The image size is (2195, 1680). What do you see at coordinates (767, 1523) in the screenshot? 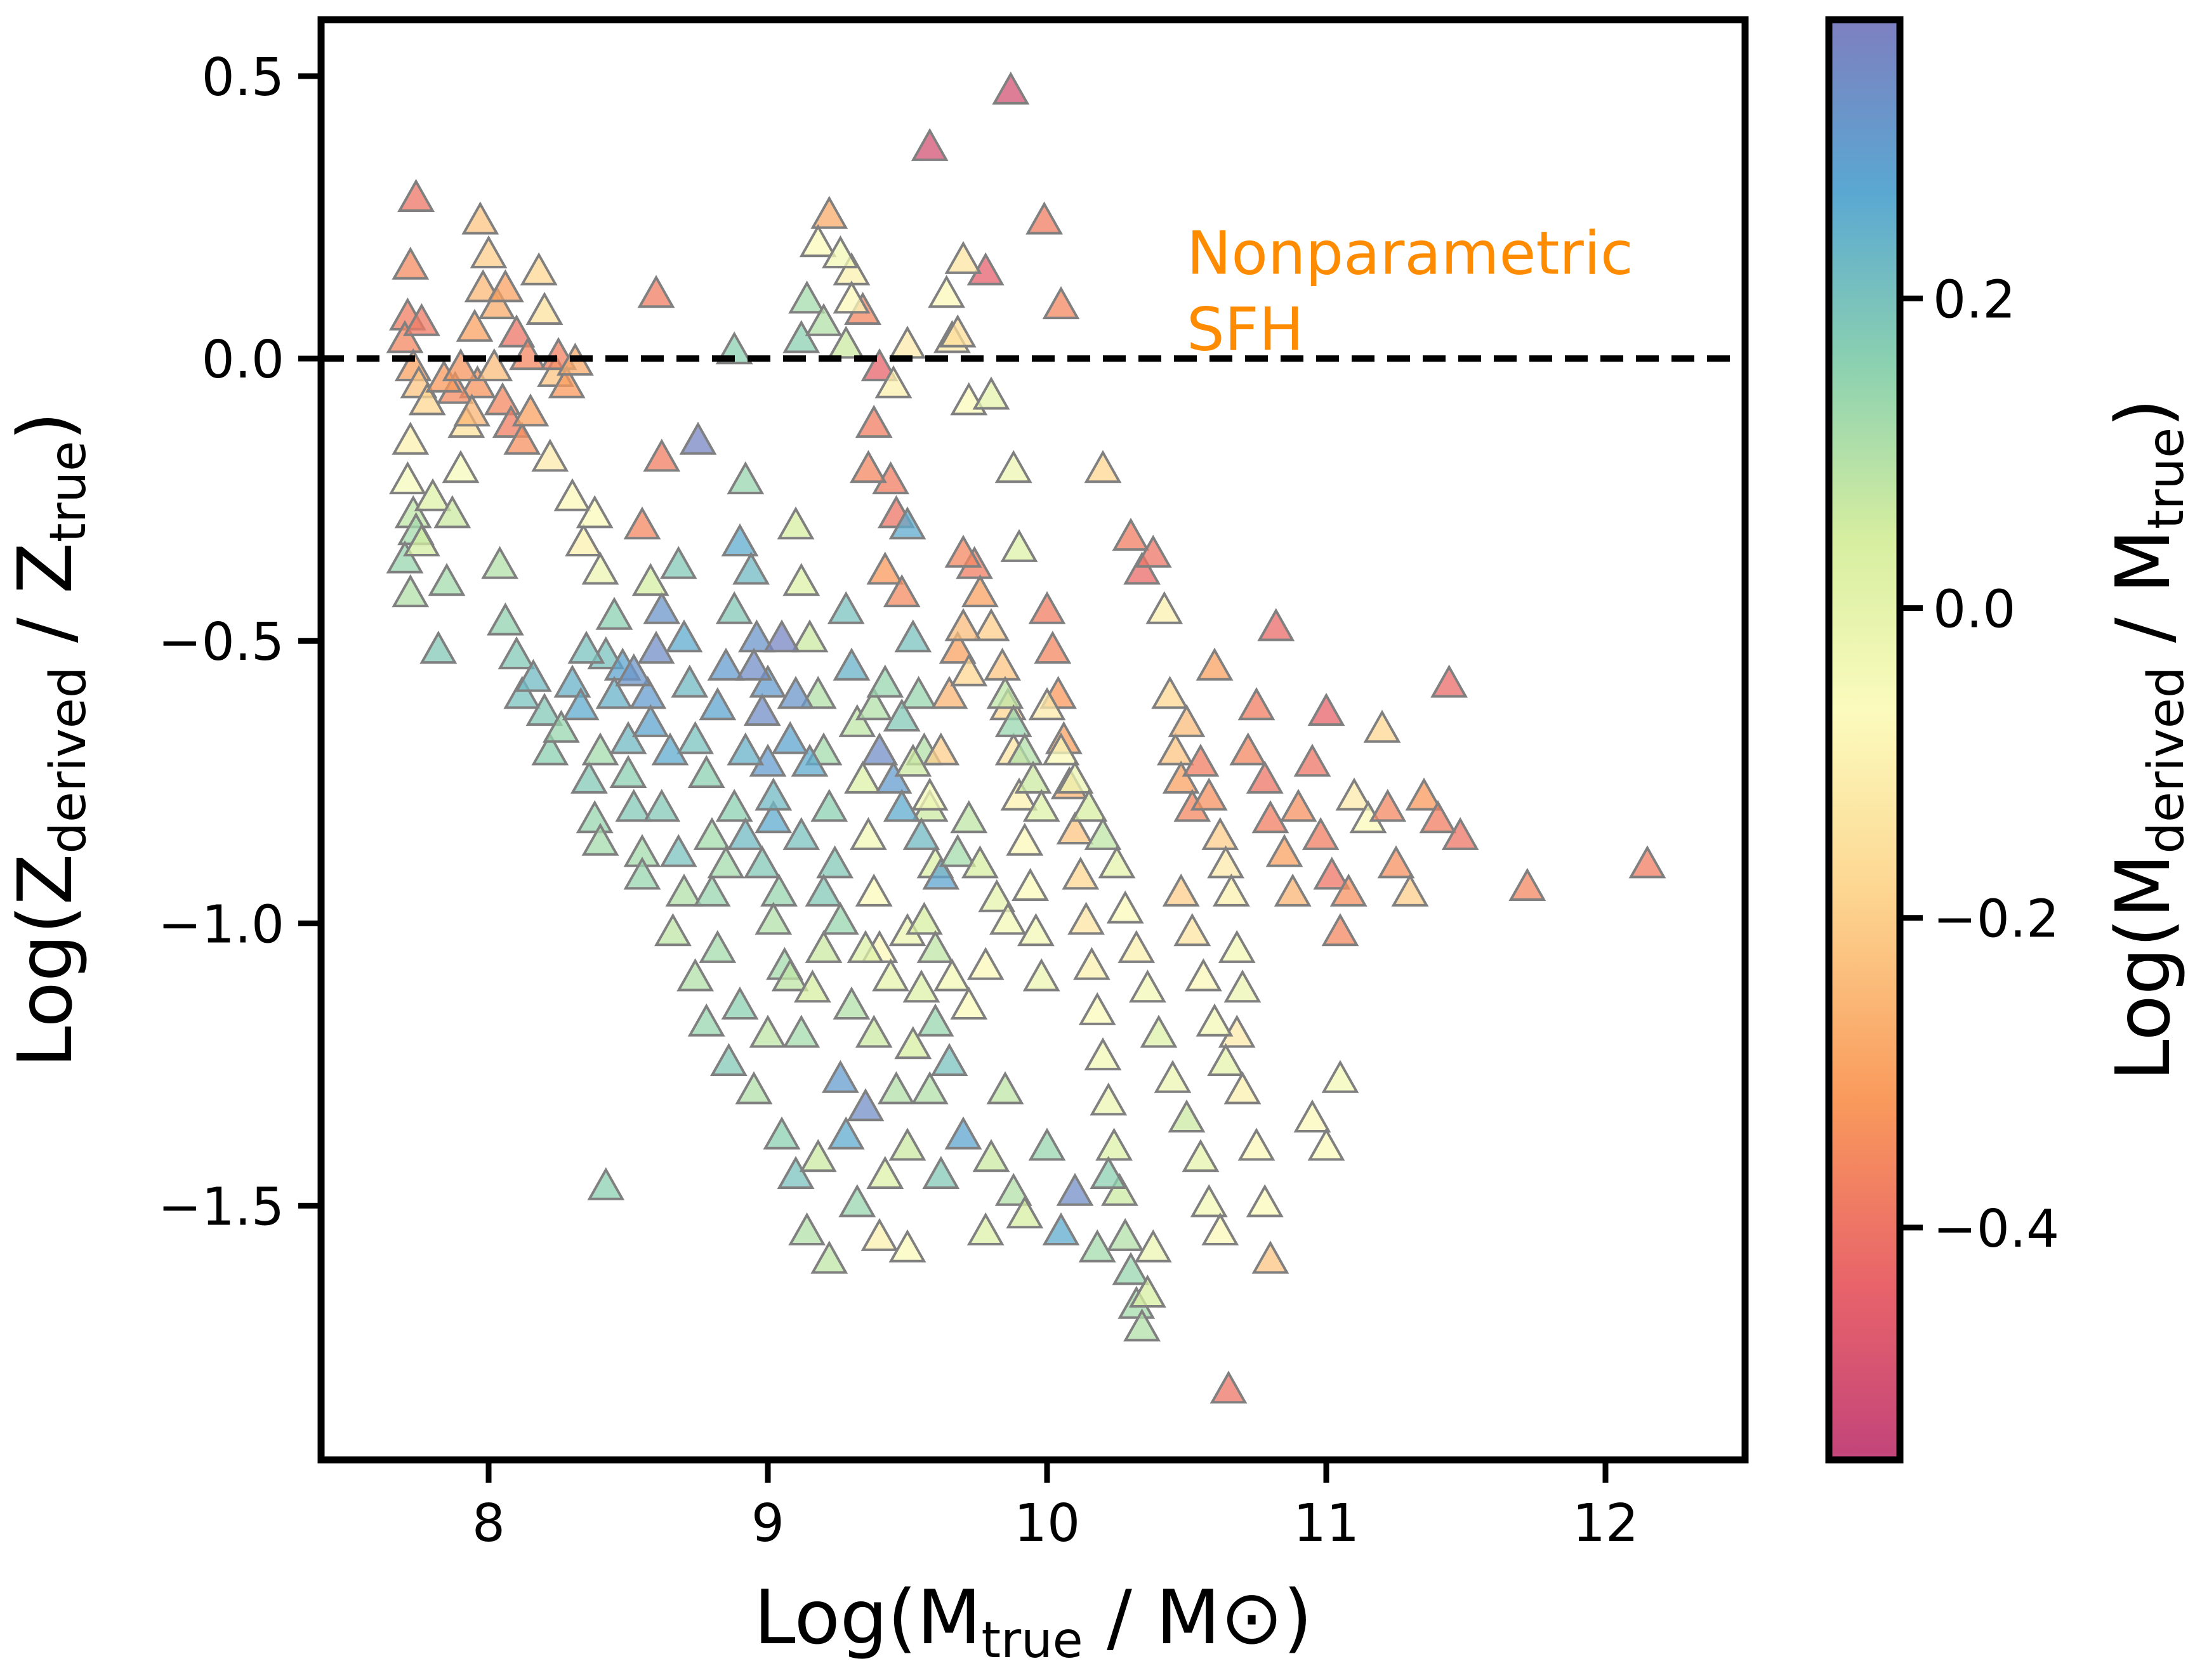
I see `x-tick-label-1: 9` at bounding box center [767, 1523].